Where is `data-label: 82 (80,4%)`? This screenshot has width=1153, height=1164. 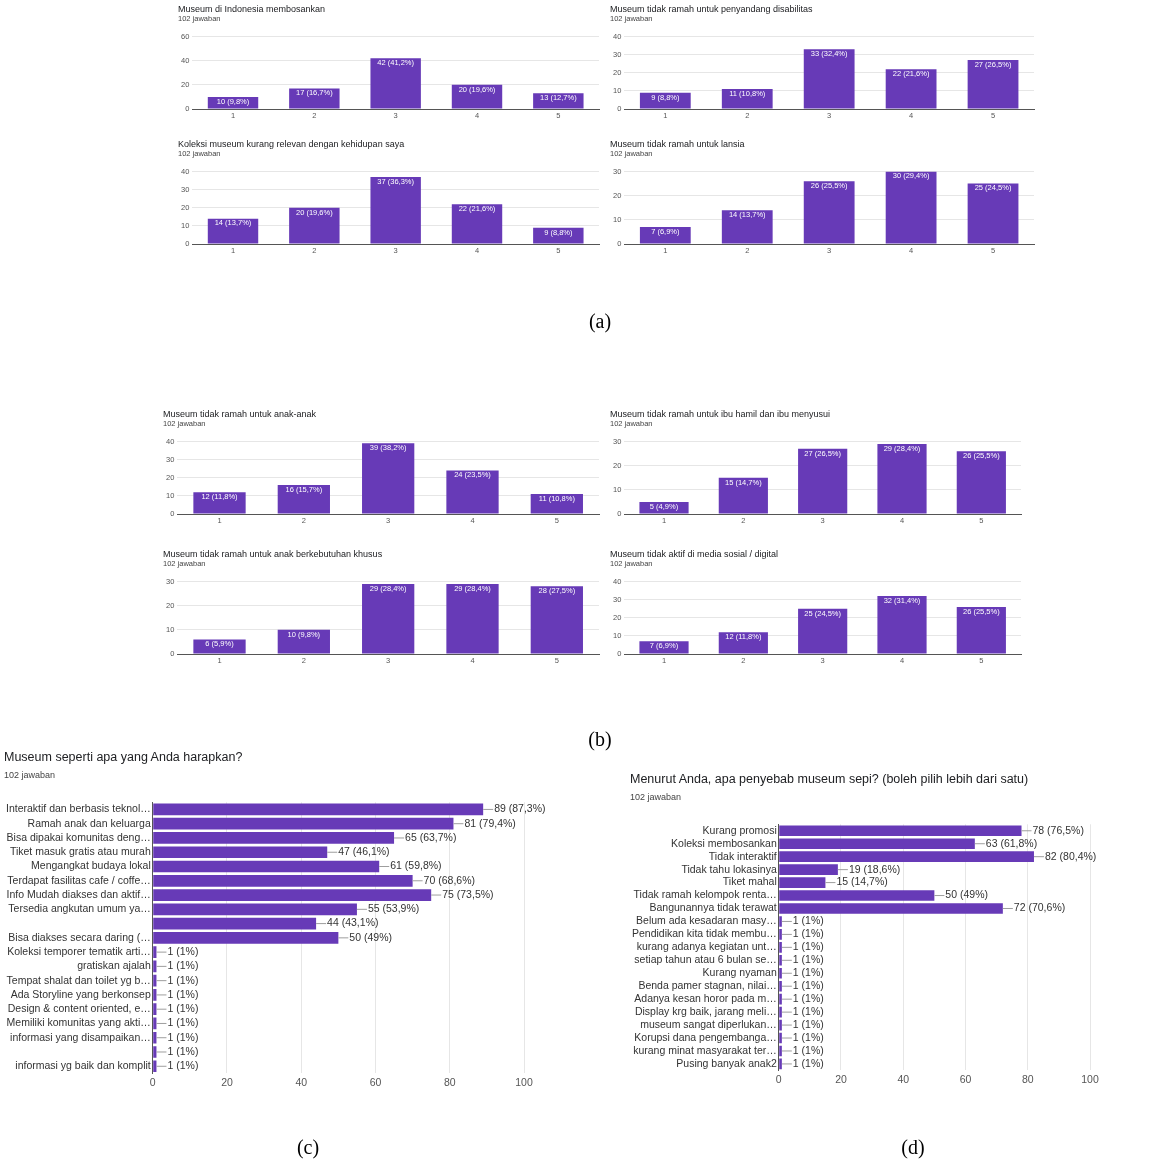 data-label: 82 (80,4%) is located at coordinates (1070, 855).